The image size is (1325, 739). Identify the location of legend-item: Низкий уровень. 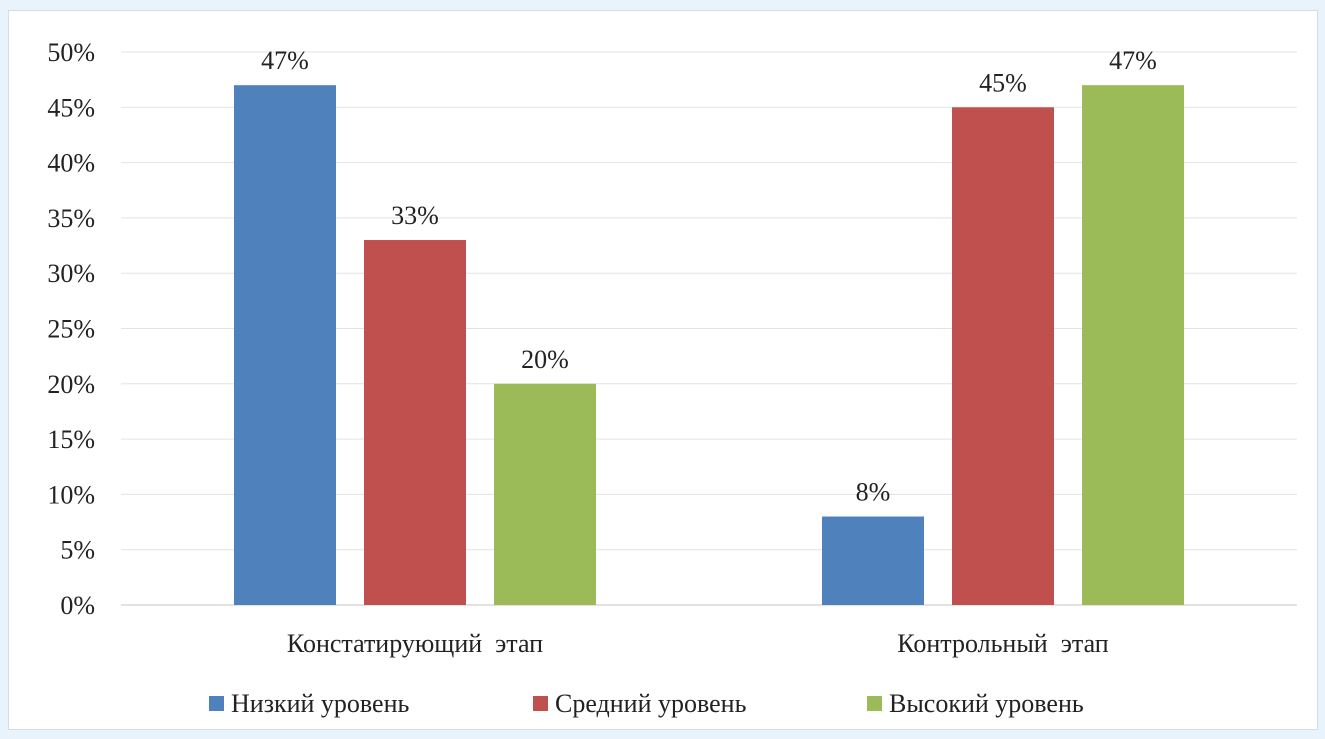
(309, 703).